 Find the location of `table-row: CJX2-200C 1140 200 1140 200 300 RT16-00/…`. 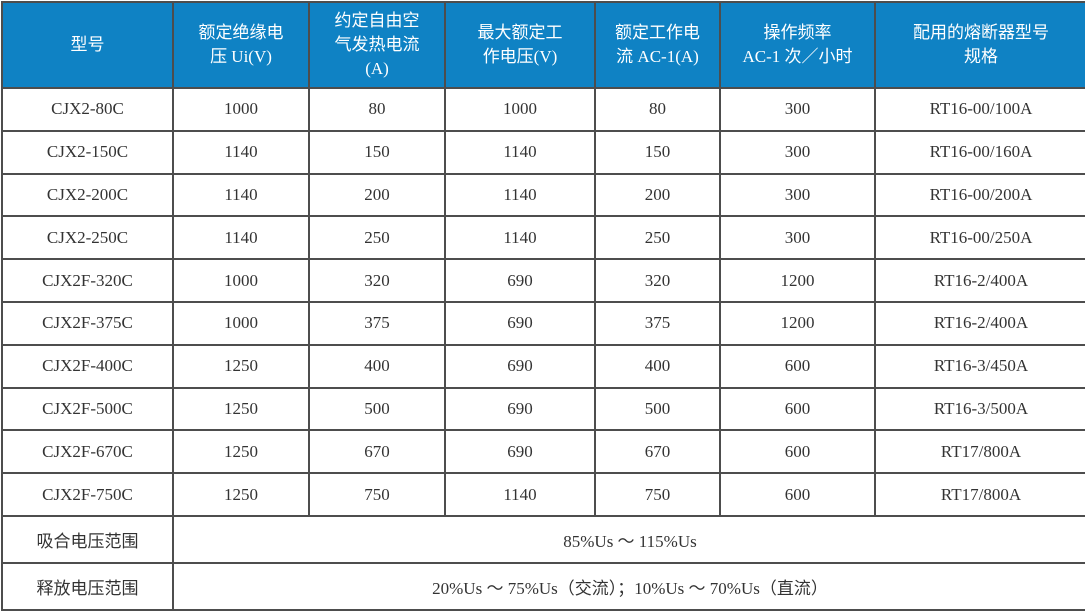

table-row: CJX2-200C 1140 200 1140 200 300 RT16-00/… is located at coordinates (543, 195).